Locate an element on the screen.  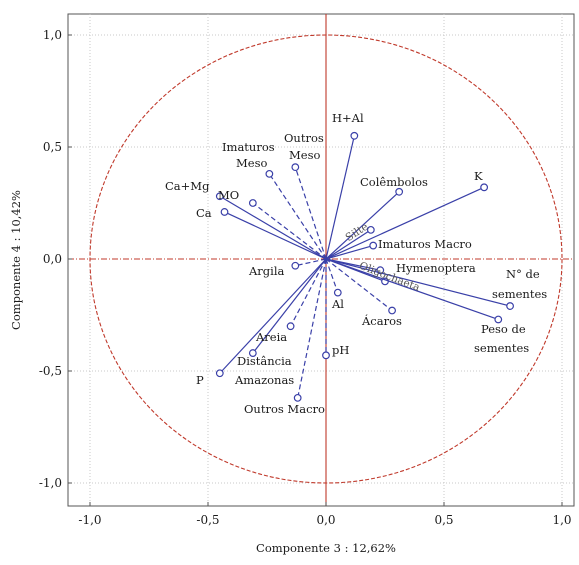
label-ca-mg: Ca+Mg is located at coordinates (187, 186).